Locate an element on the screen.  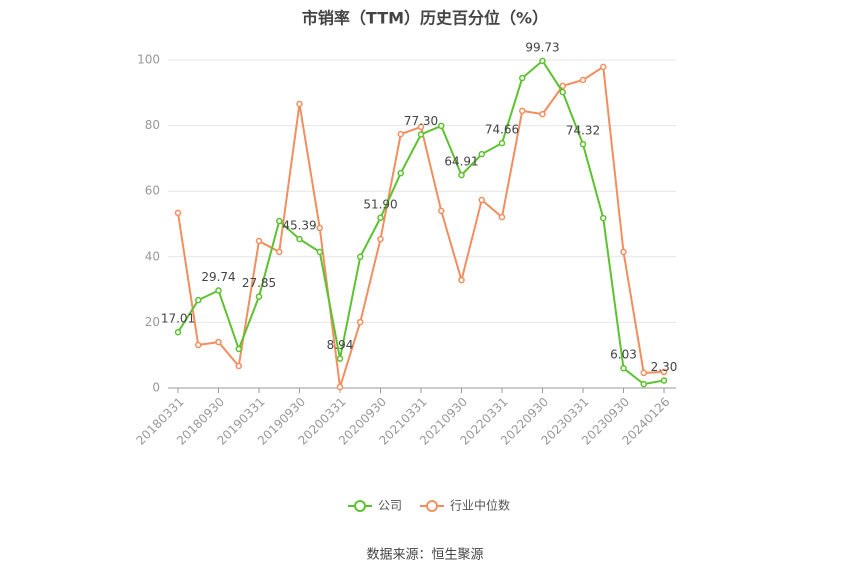
y-tick-label: 100 is located at coordinates (148, 60).